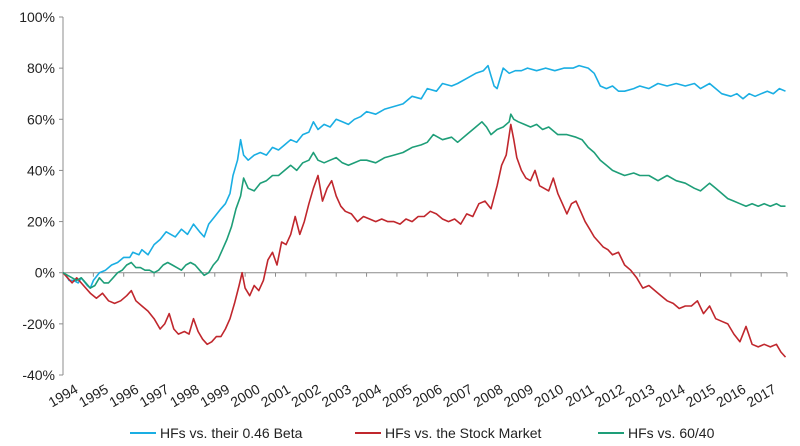 This screenshot has height=446, width=800. What do you see at coordinates (700, 396) in the screenshot?
I see `x-tick-label: 2015` at bounding box center [700, 396].